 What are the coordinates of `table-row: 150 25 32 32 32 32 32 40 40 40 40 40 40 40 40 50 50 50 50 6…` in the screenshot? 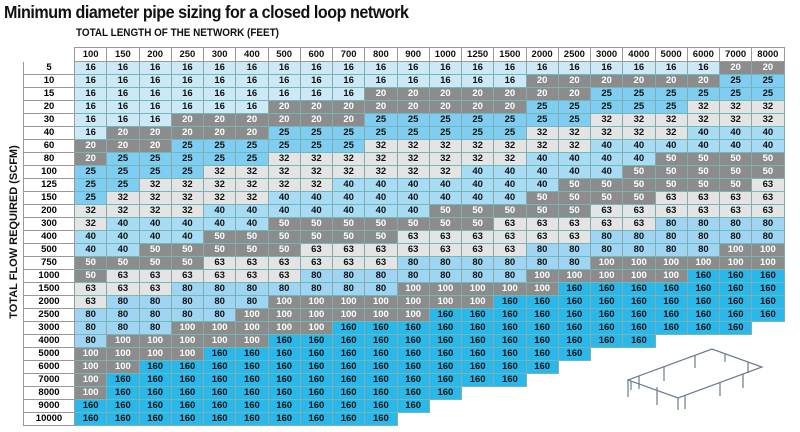 It's located at (404, 198).